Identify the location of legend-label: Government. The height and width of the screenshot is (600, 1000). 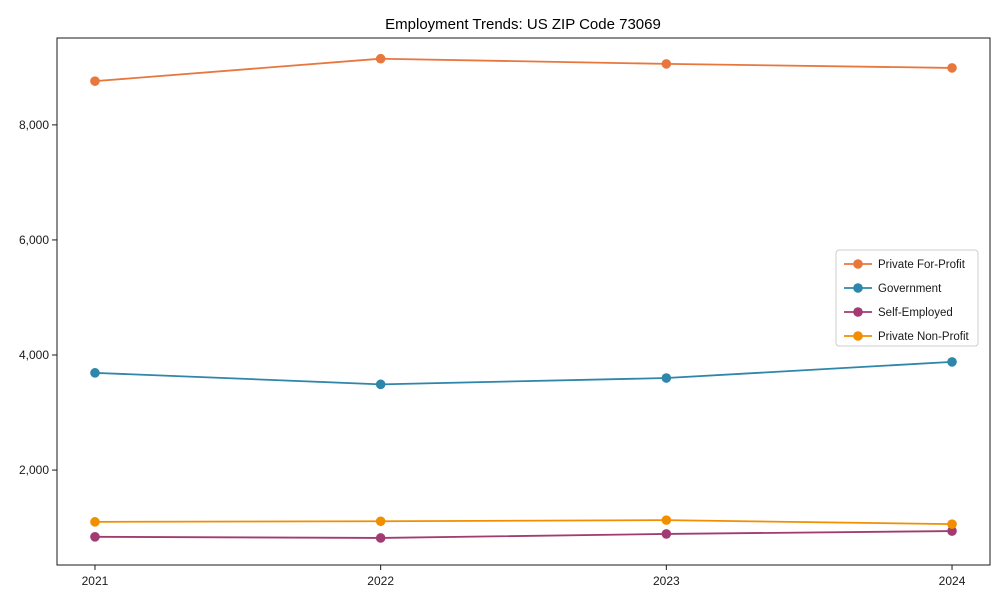
(910, 289).